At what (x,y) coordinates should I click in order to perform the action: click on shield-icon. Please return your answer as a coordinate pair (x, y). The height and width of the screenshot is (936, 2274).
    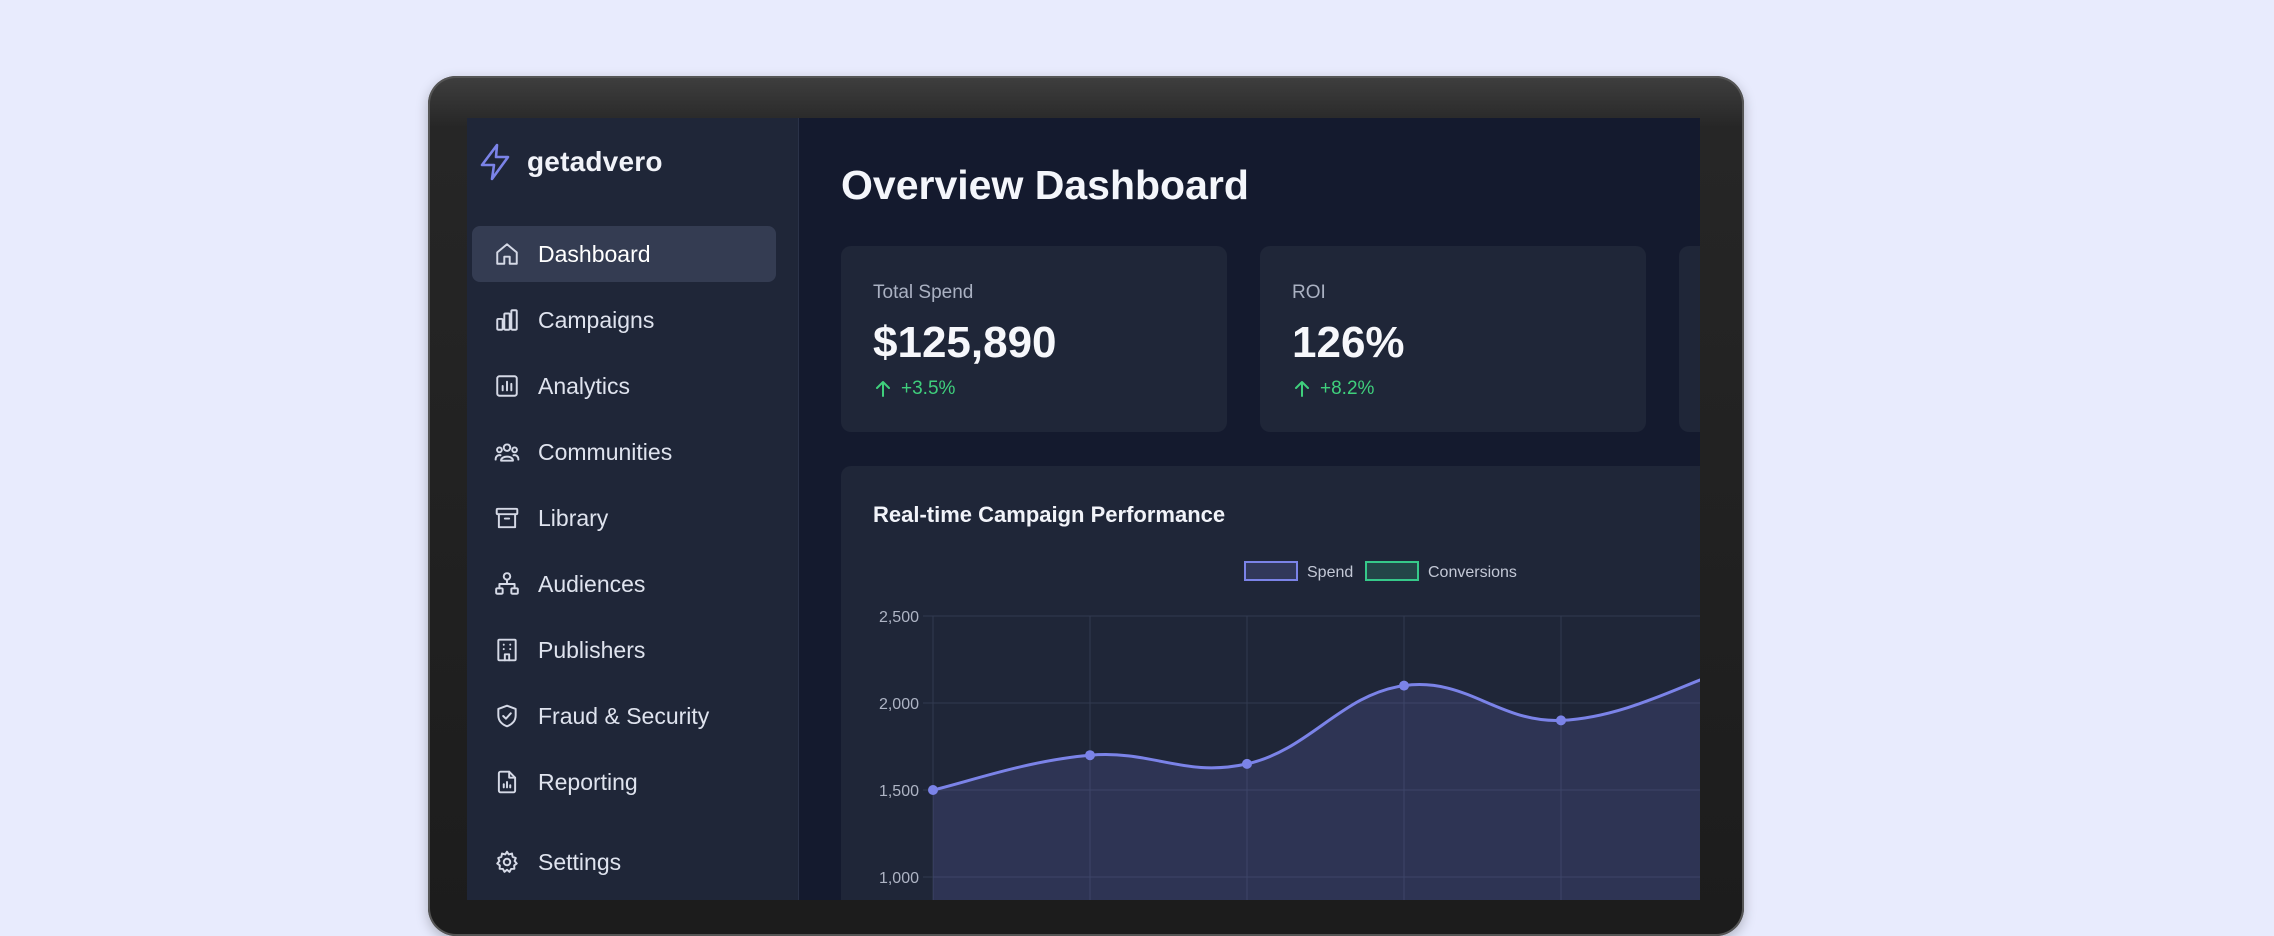
    Looking at the image, I should click on (507, 716).